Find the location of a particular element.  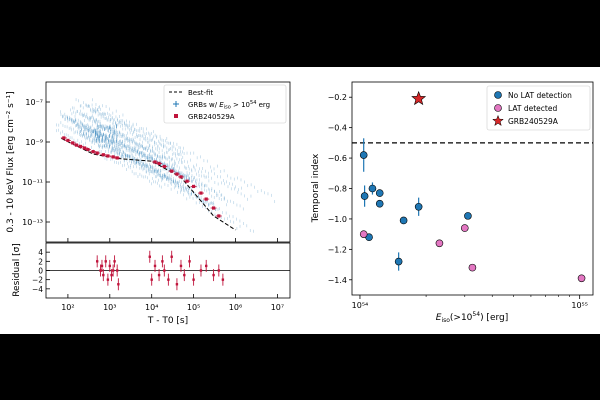

residual-y-label: Residual [σ] is located at coordinates (17, 270).